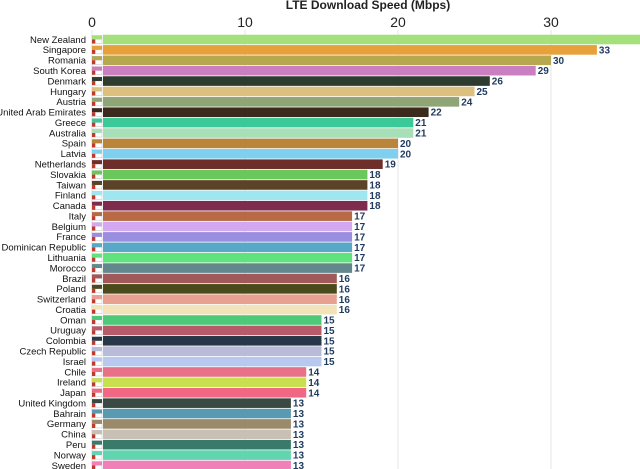 Image resolution: width=640 pixels, height=469 pixels. Describe the element at coordinates (43, 113) in the screenshot. I see `category-label: United Arab Emirates` at that location.